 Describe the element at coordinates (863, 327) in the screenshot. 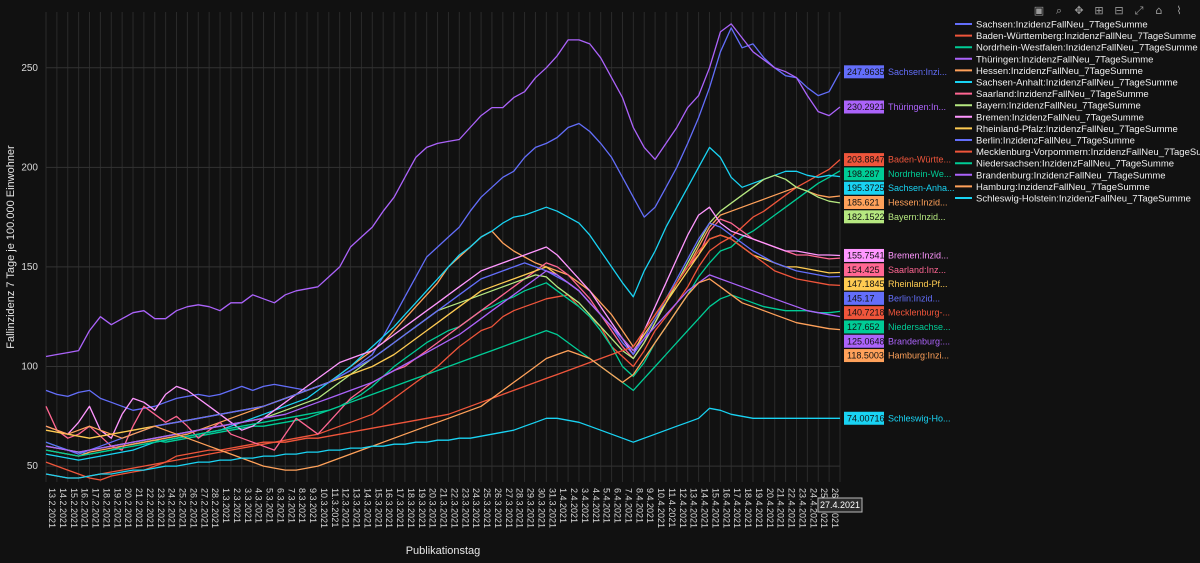

I see `end-value-text: 127.652` at that location.